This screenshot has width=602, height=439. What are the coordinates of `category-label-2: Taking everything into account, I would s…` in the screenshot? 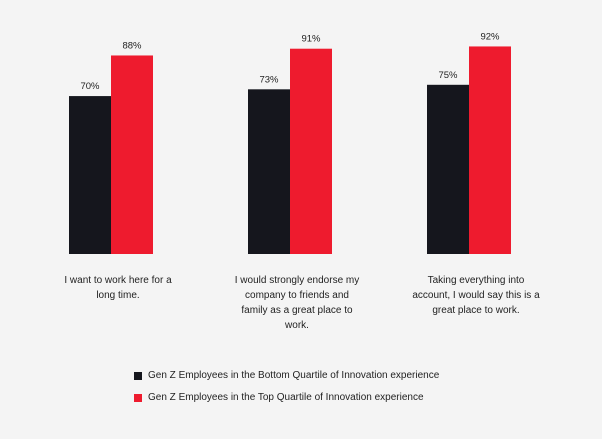 It's located at (476, 295).